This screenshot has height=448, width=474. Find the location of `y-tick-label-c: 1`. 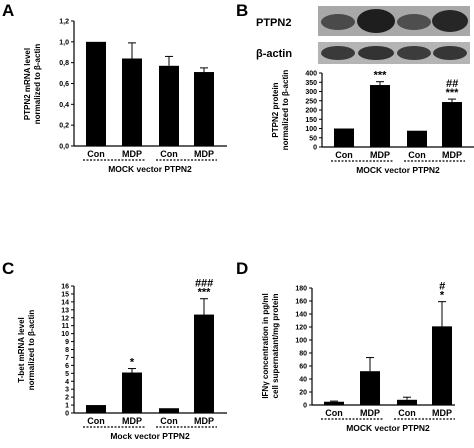

y-tick-label-c: 1 is located at coordinates (67, 406).